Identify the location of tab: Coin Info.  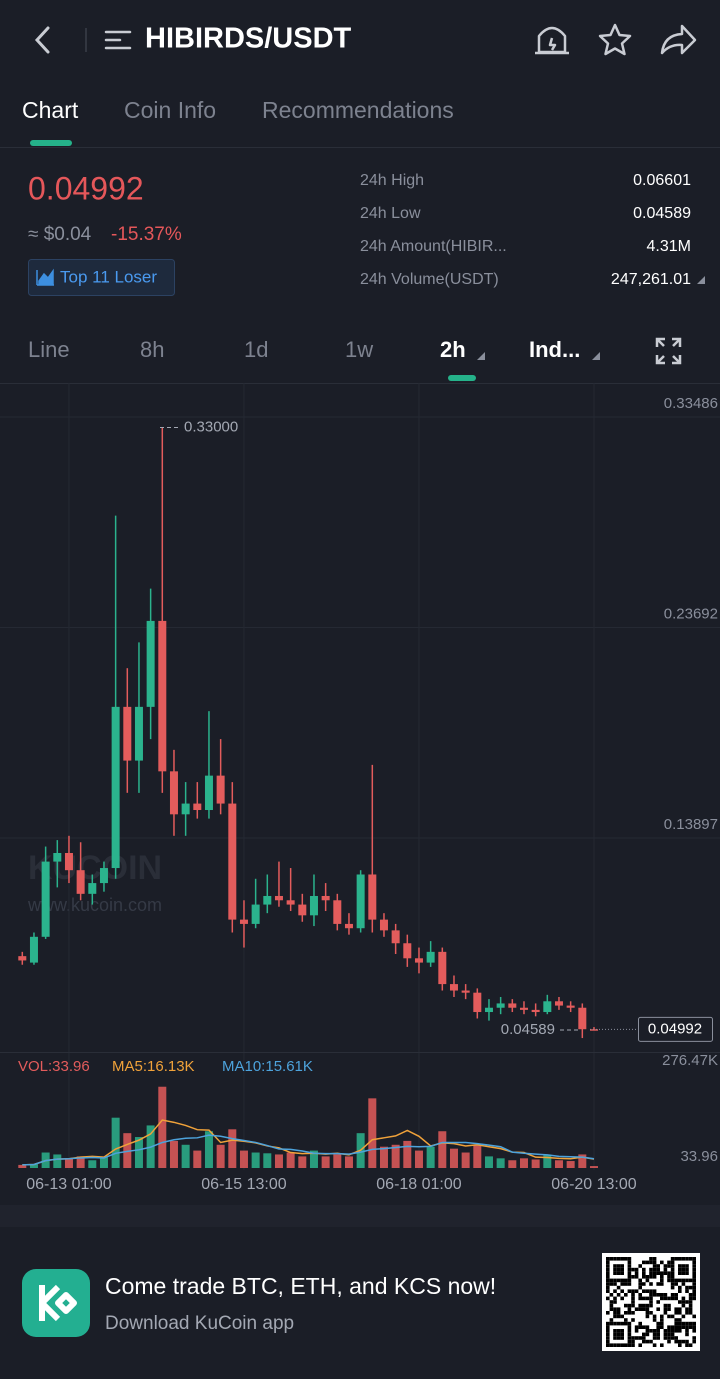
(170, 110).